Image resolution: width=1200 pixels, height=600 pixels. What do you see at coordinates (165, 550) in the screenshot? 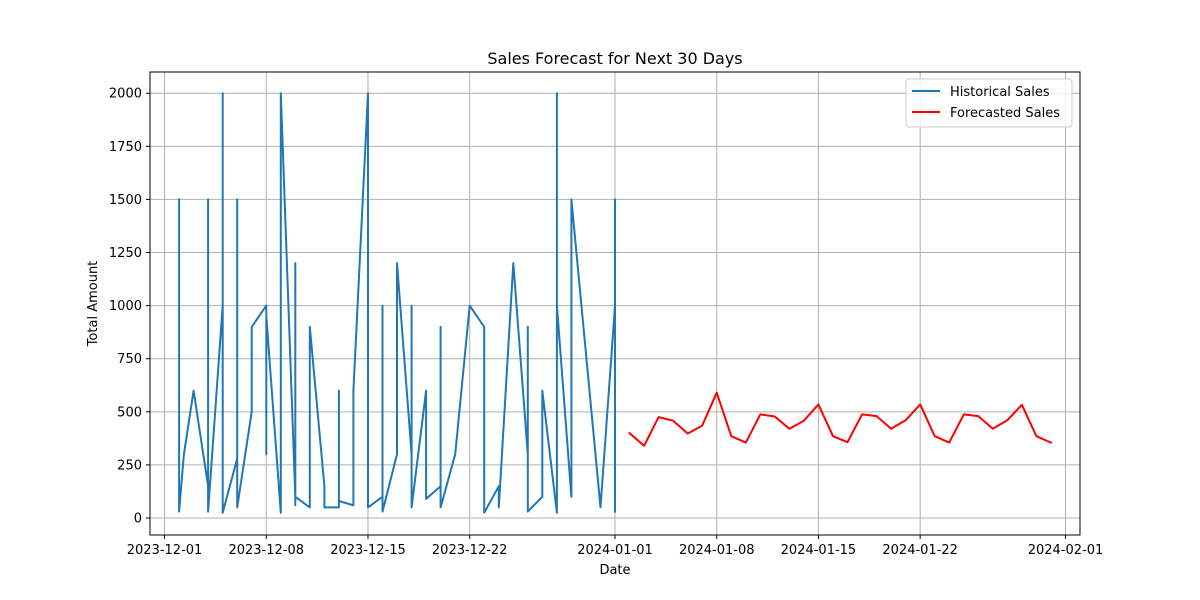
I see `x-tick-label: 2023-12-01` at bounding box center [165, 550].